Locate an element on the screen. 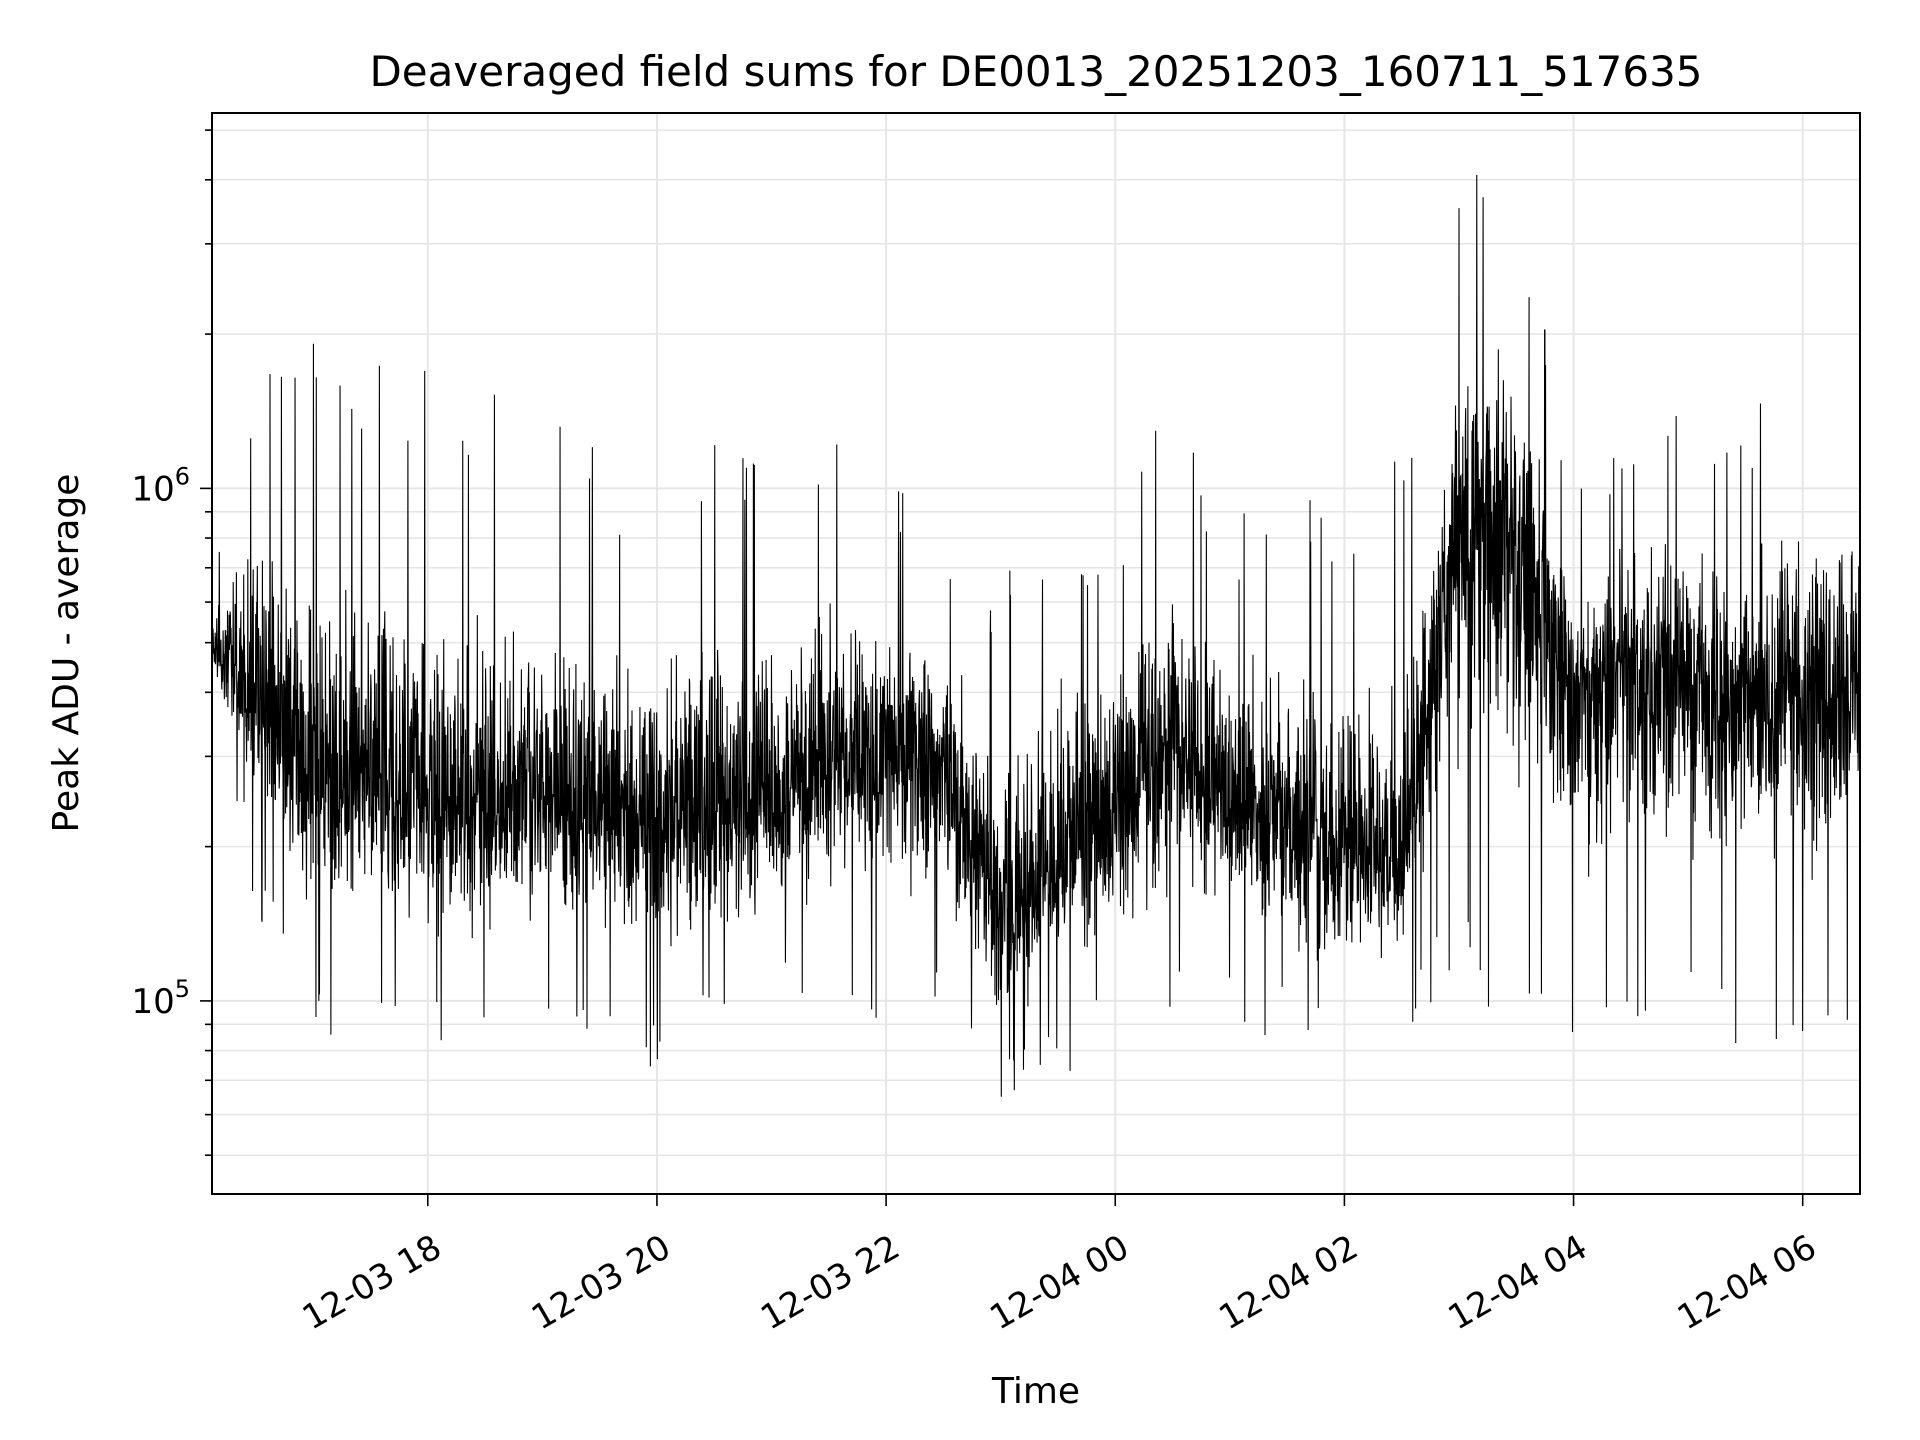  y-tick-exponent: 5 is located at coordinates (182, 989).